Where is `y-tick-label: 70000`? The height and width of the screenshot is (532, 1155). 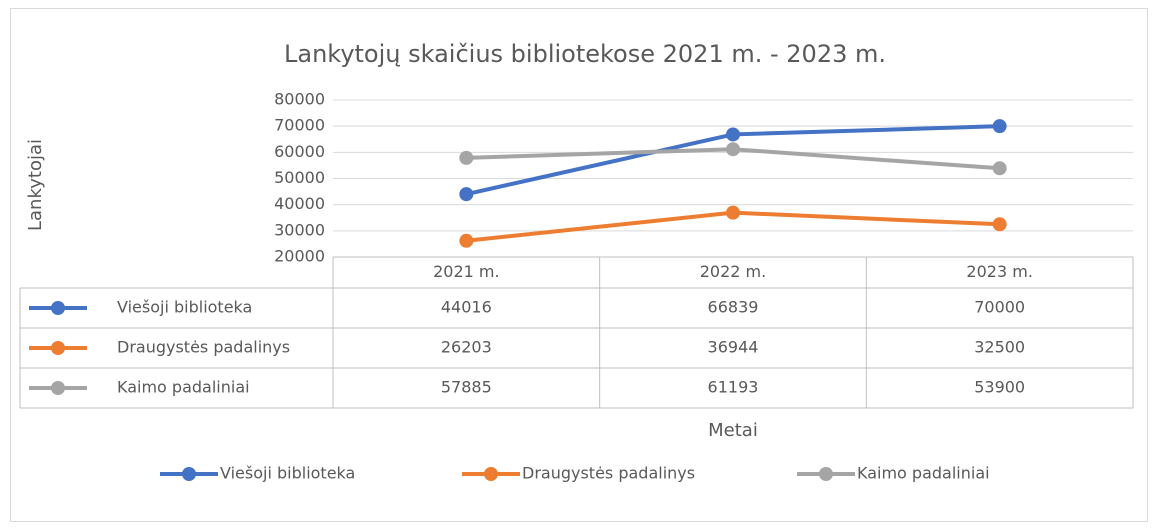
y-tick-label: 70000 is located at coordinates (299, 125).